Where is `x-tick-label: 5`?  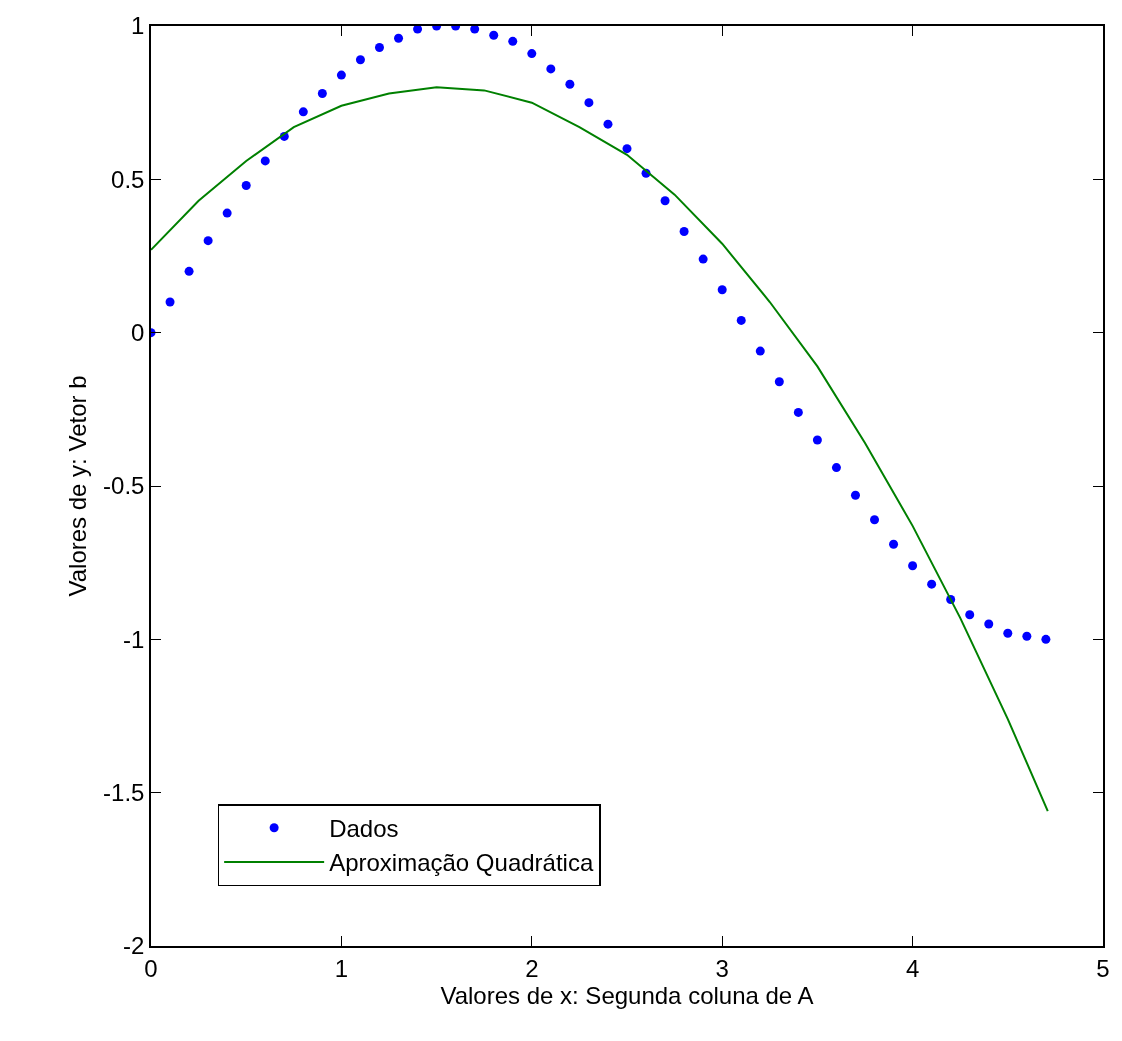 x-tick-label: 5 is located at coordinates (1103, 968).